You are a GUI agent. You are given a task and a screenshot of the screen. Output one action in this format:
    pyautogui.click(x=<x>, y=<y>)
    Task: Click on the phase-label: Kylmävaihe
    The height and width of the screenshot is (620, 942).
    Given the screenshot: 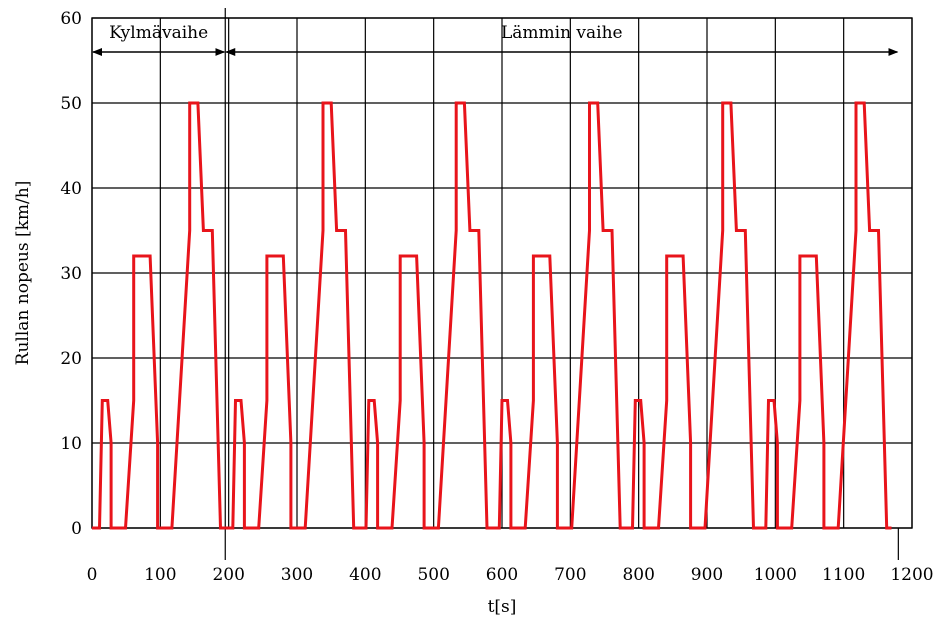 What is the action you would take?
    pyautogui.click(x=158, y=33)
    